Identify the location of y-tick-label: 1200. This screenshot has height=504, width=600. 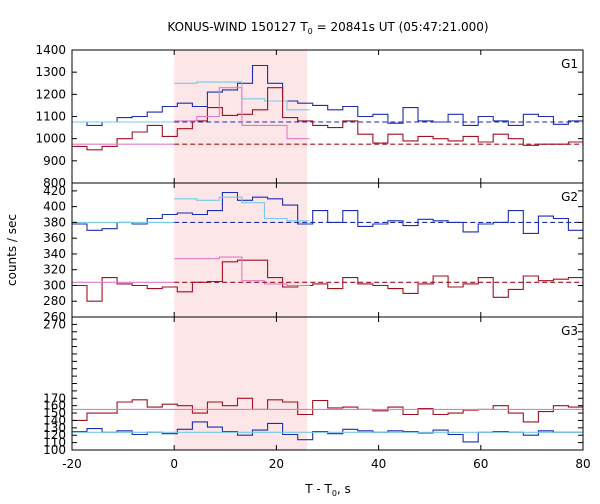
(50, 94).